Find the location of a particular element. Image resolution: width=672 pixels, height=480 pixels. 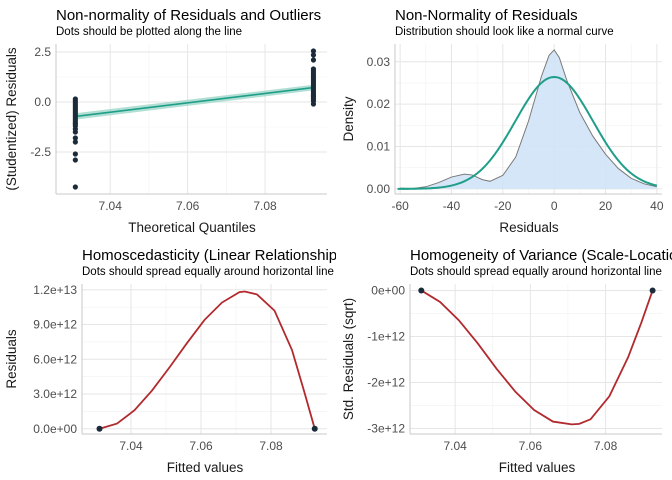

reference-line is located at coordinates (194, 102).